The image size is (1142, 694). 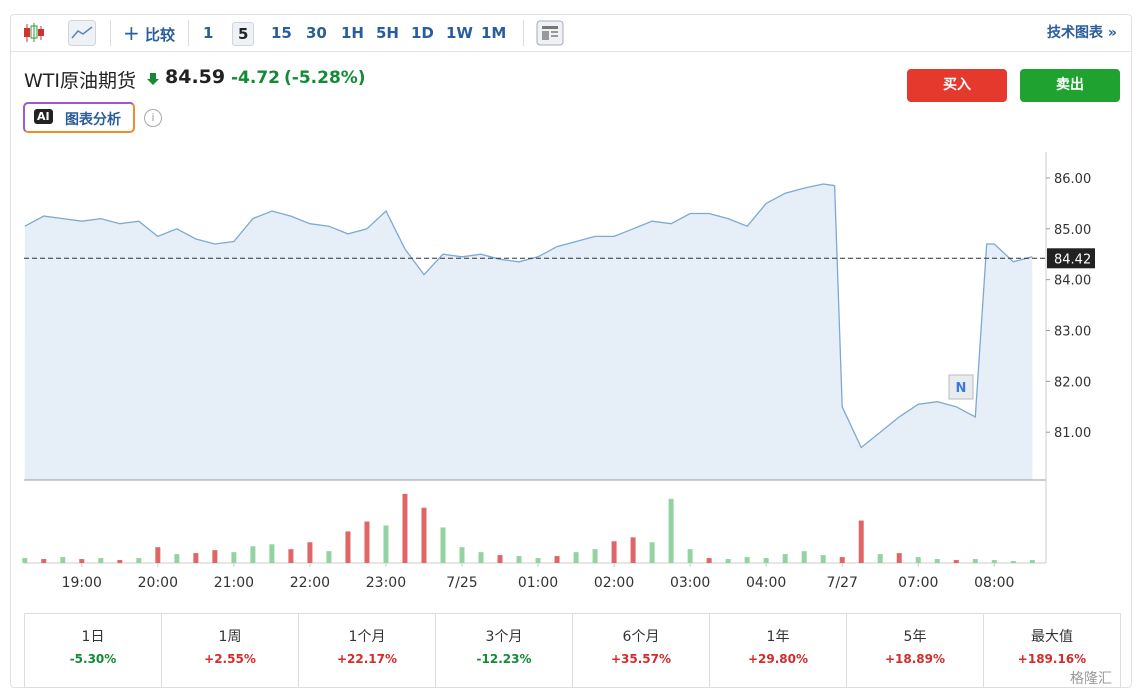 I want to click on x-tick-label: 7/25, so click(x=461, y=583).